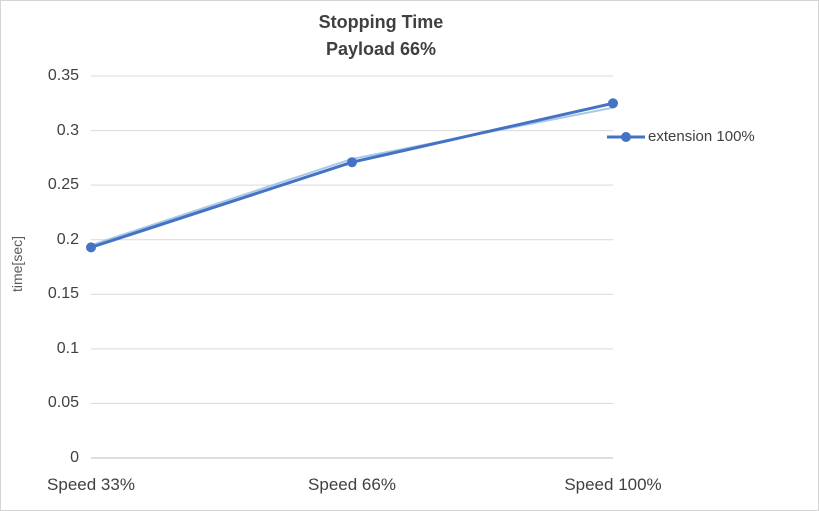 Image resolution: width=819 pixels, height=511 pixels. I want to click on legend-label: extension 100%, so click(701, 136).